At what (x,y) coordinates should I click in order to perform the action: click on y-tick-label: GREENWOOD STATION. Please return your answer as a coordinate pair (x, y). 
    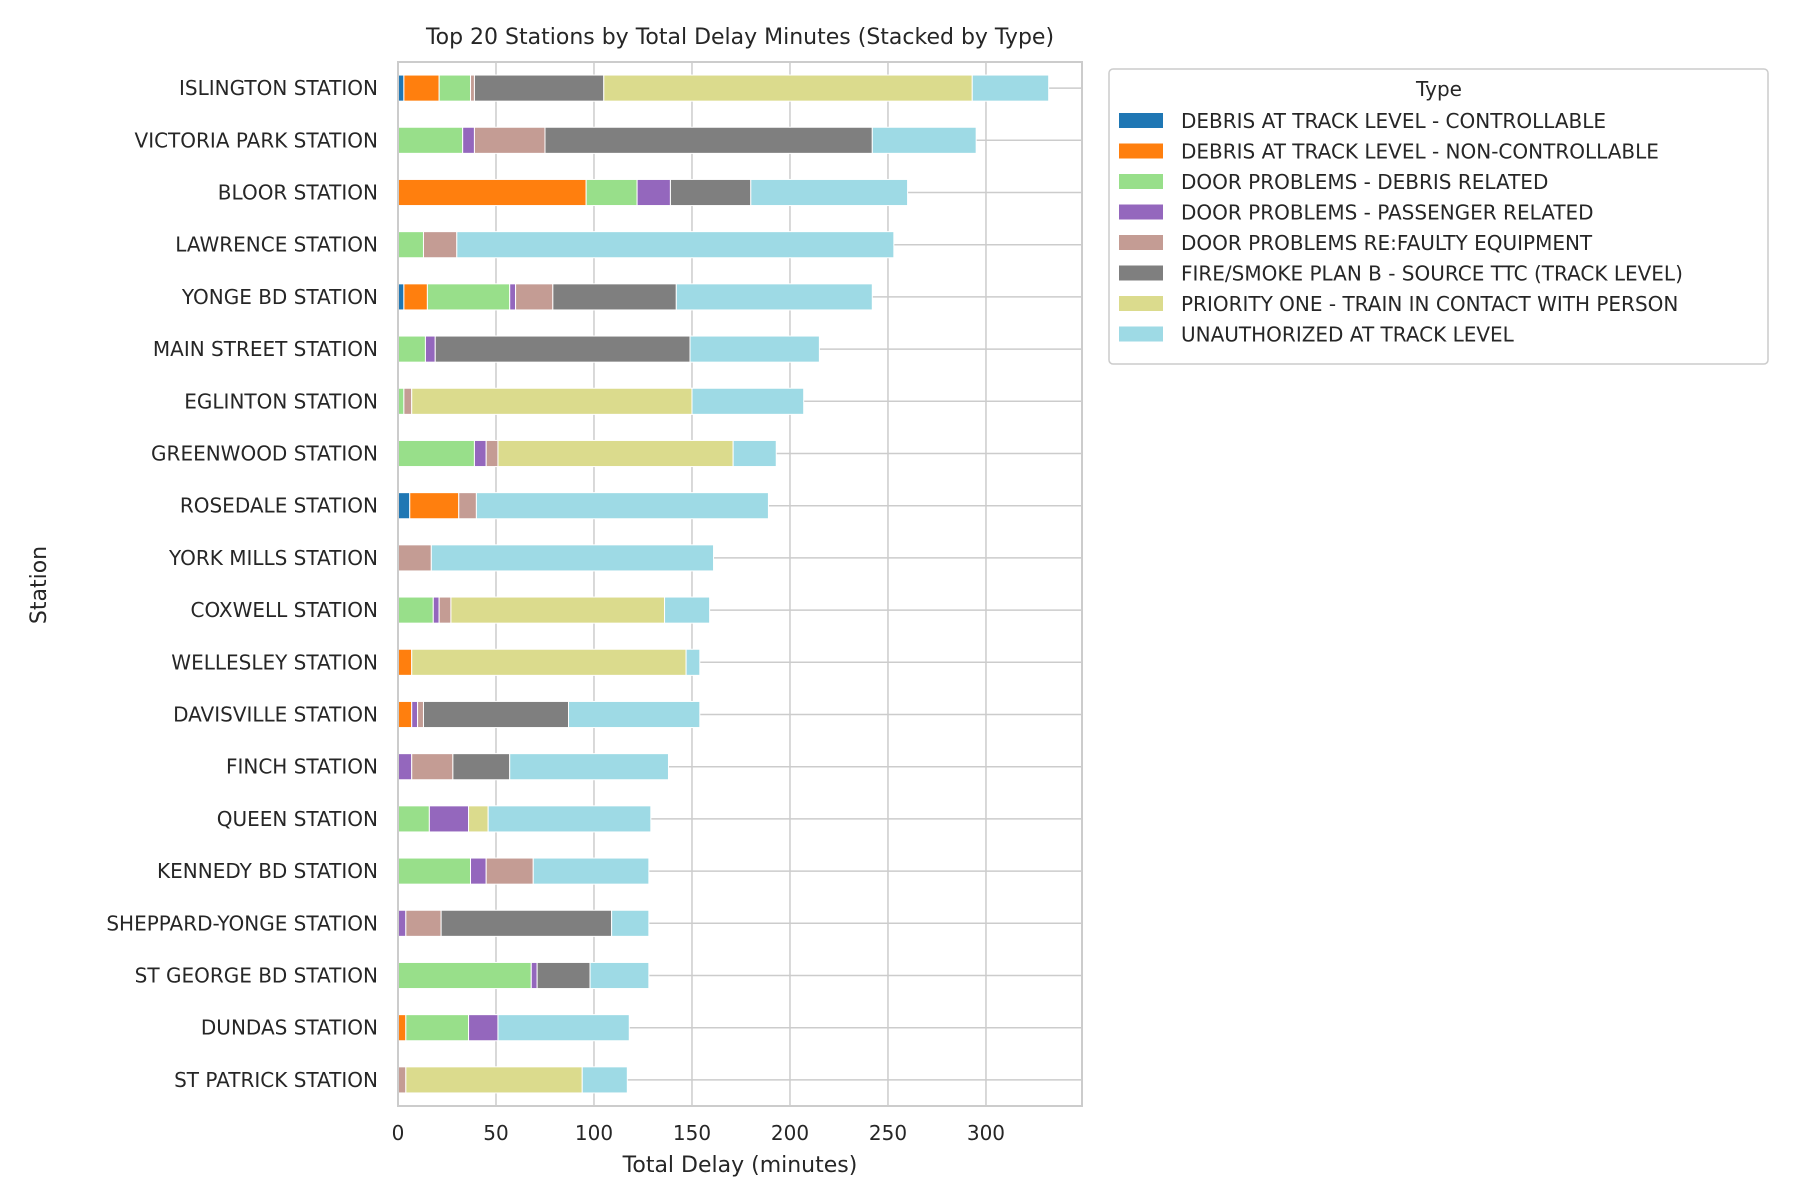
    Looking at the image, I should click on (264, 454).